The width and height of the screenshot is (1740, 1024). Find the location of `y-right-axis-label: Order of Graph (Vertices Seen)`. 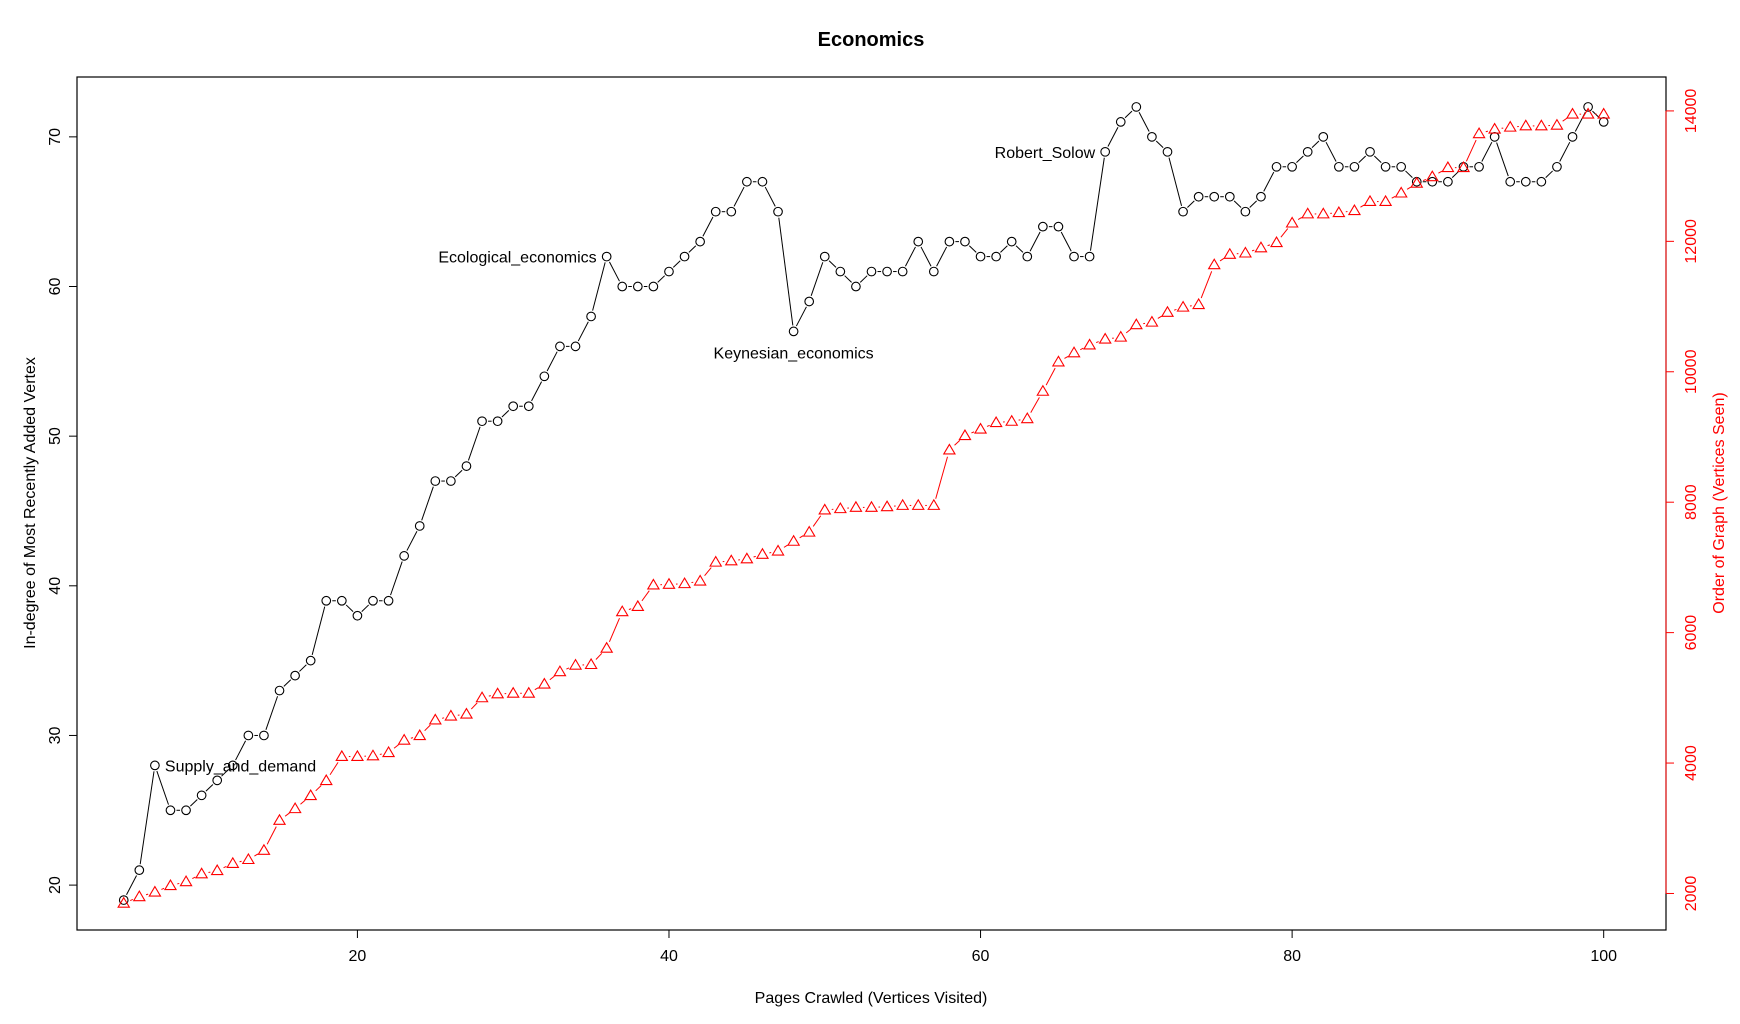

y-right-axis-label: Order of Graph (Vertices Seen) is located at coordinates (1719, 502).